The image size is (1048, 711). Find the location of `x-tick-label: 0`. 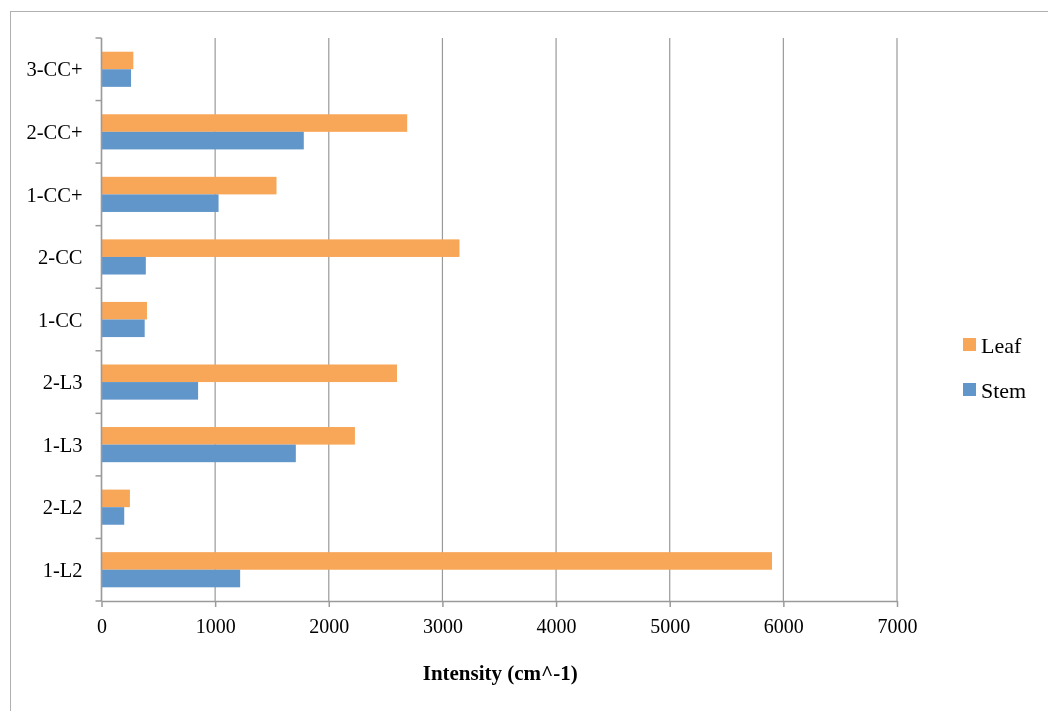

x-tick-label: 0 is located at coordinates (102, 626).